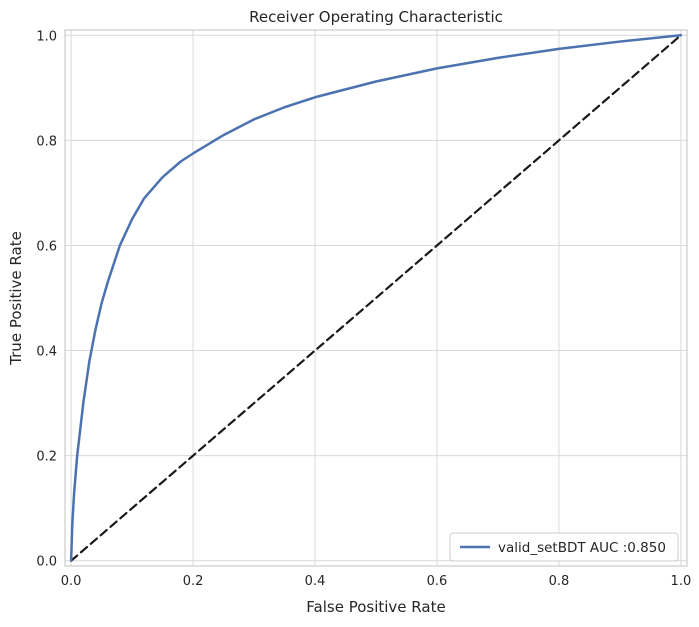 The width and height of the screenshot is (699, 627). What do you see at coordinates (46, 246) in the screenshot?
I see `y-tick-label: 0.6` at bounding box center [46, 246].